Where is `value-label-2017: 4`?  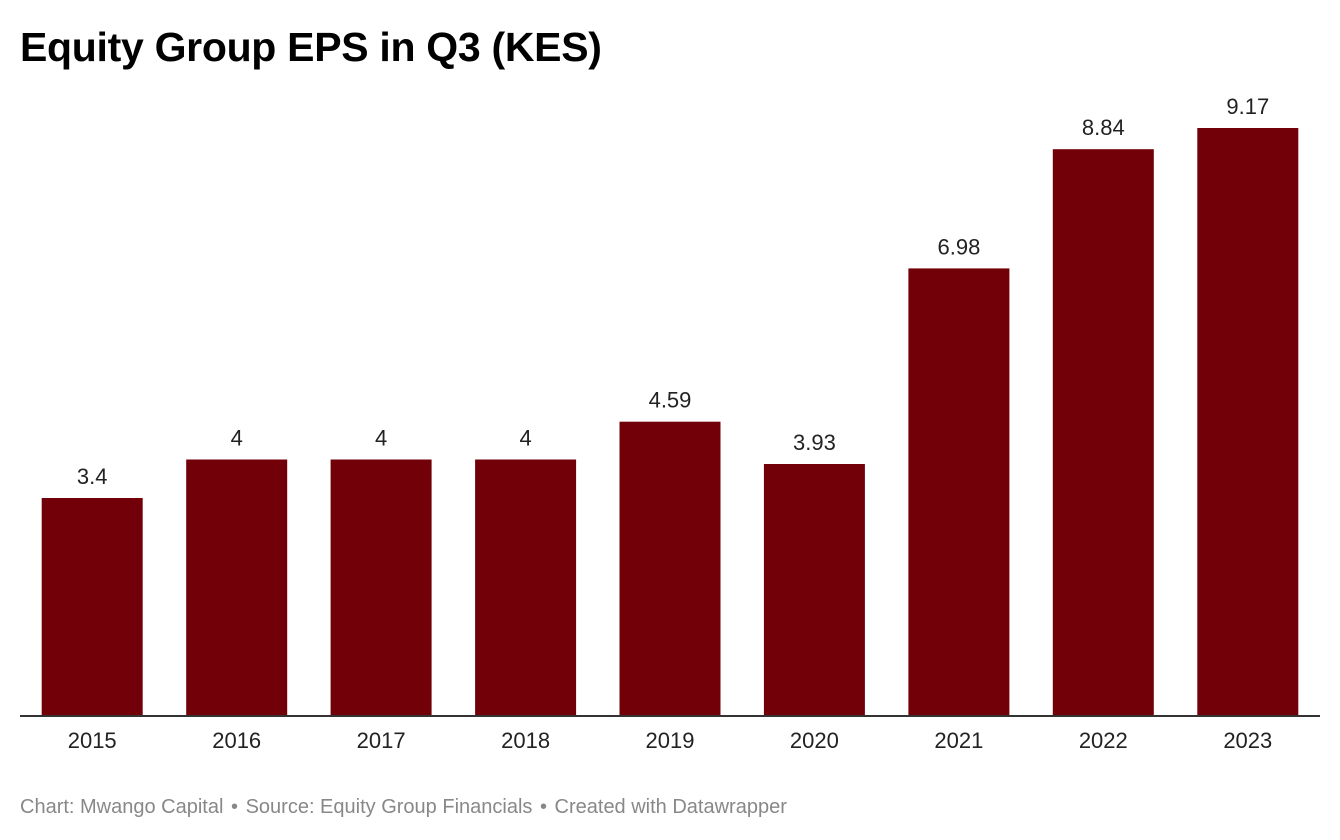 value-label-2017: 4 is located at coordinates (381, 438).